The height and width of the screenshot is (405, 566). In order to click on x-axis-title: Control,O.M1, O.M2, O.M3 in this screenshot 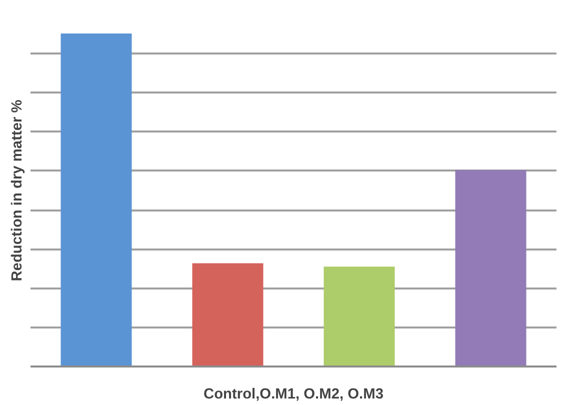, I will do `click(294, 394)`.